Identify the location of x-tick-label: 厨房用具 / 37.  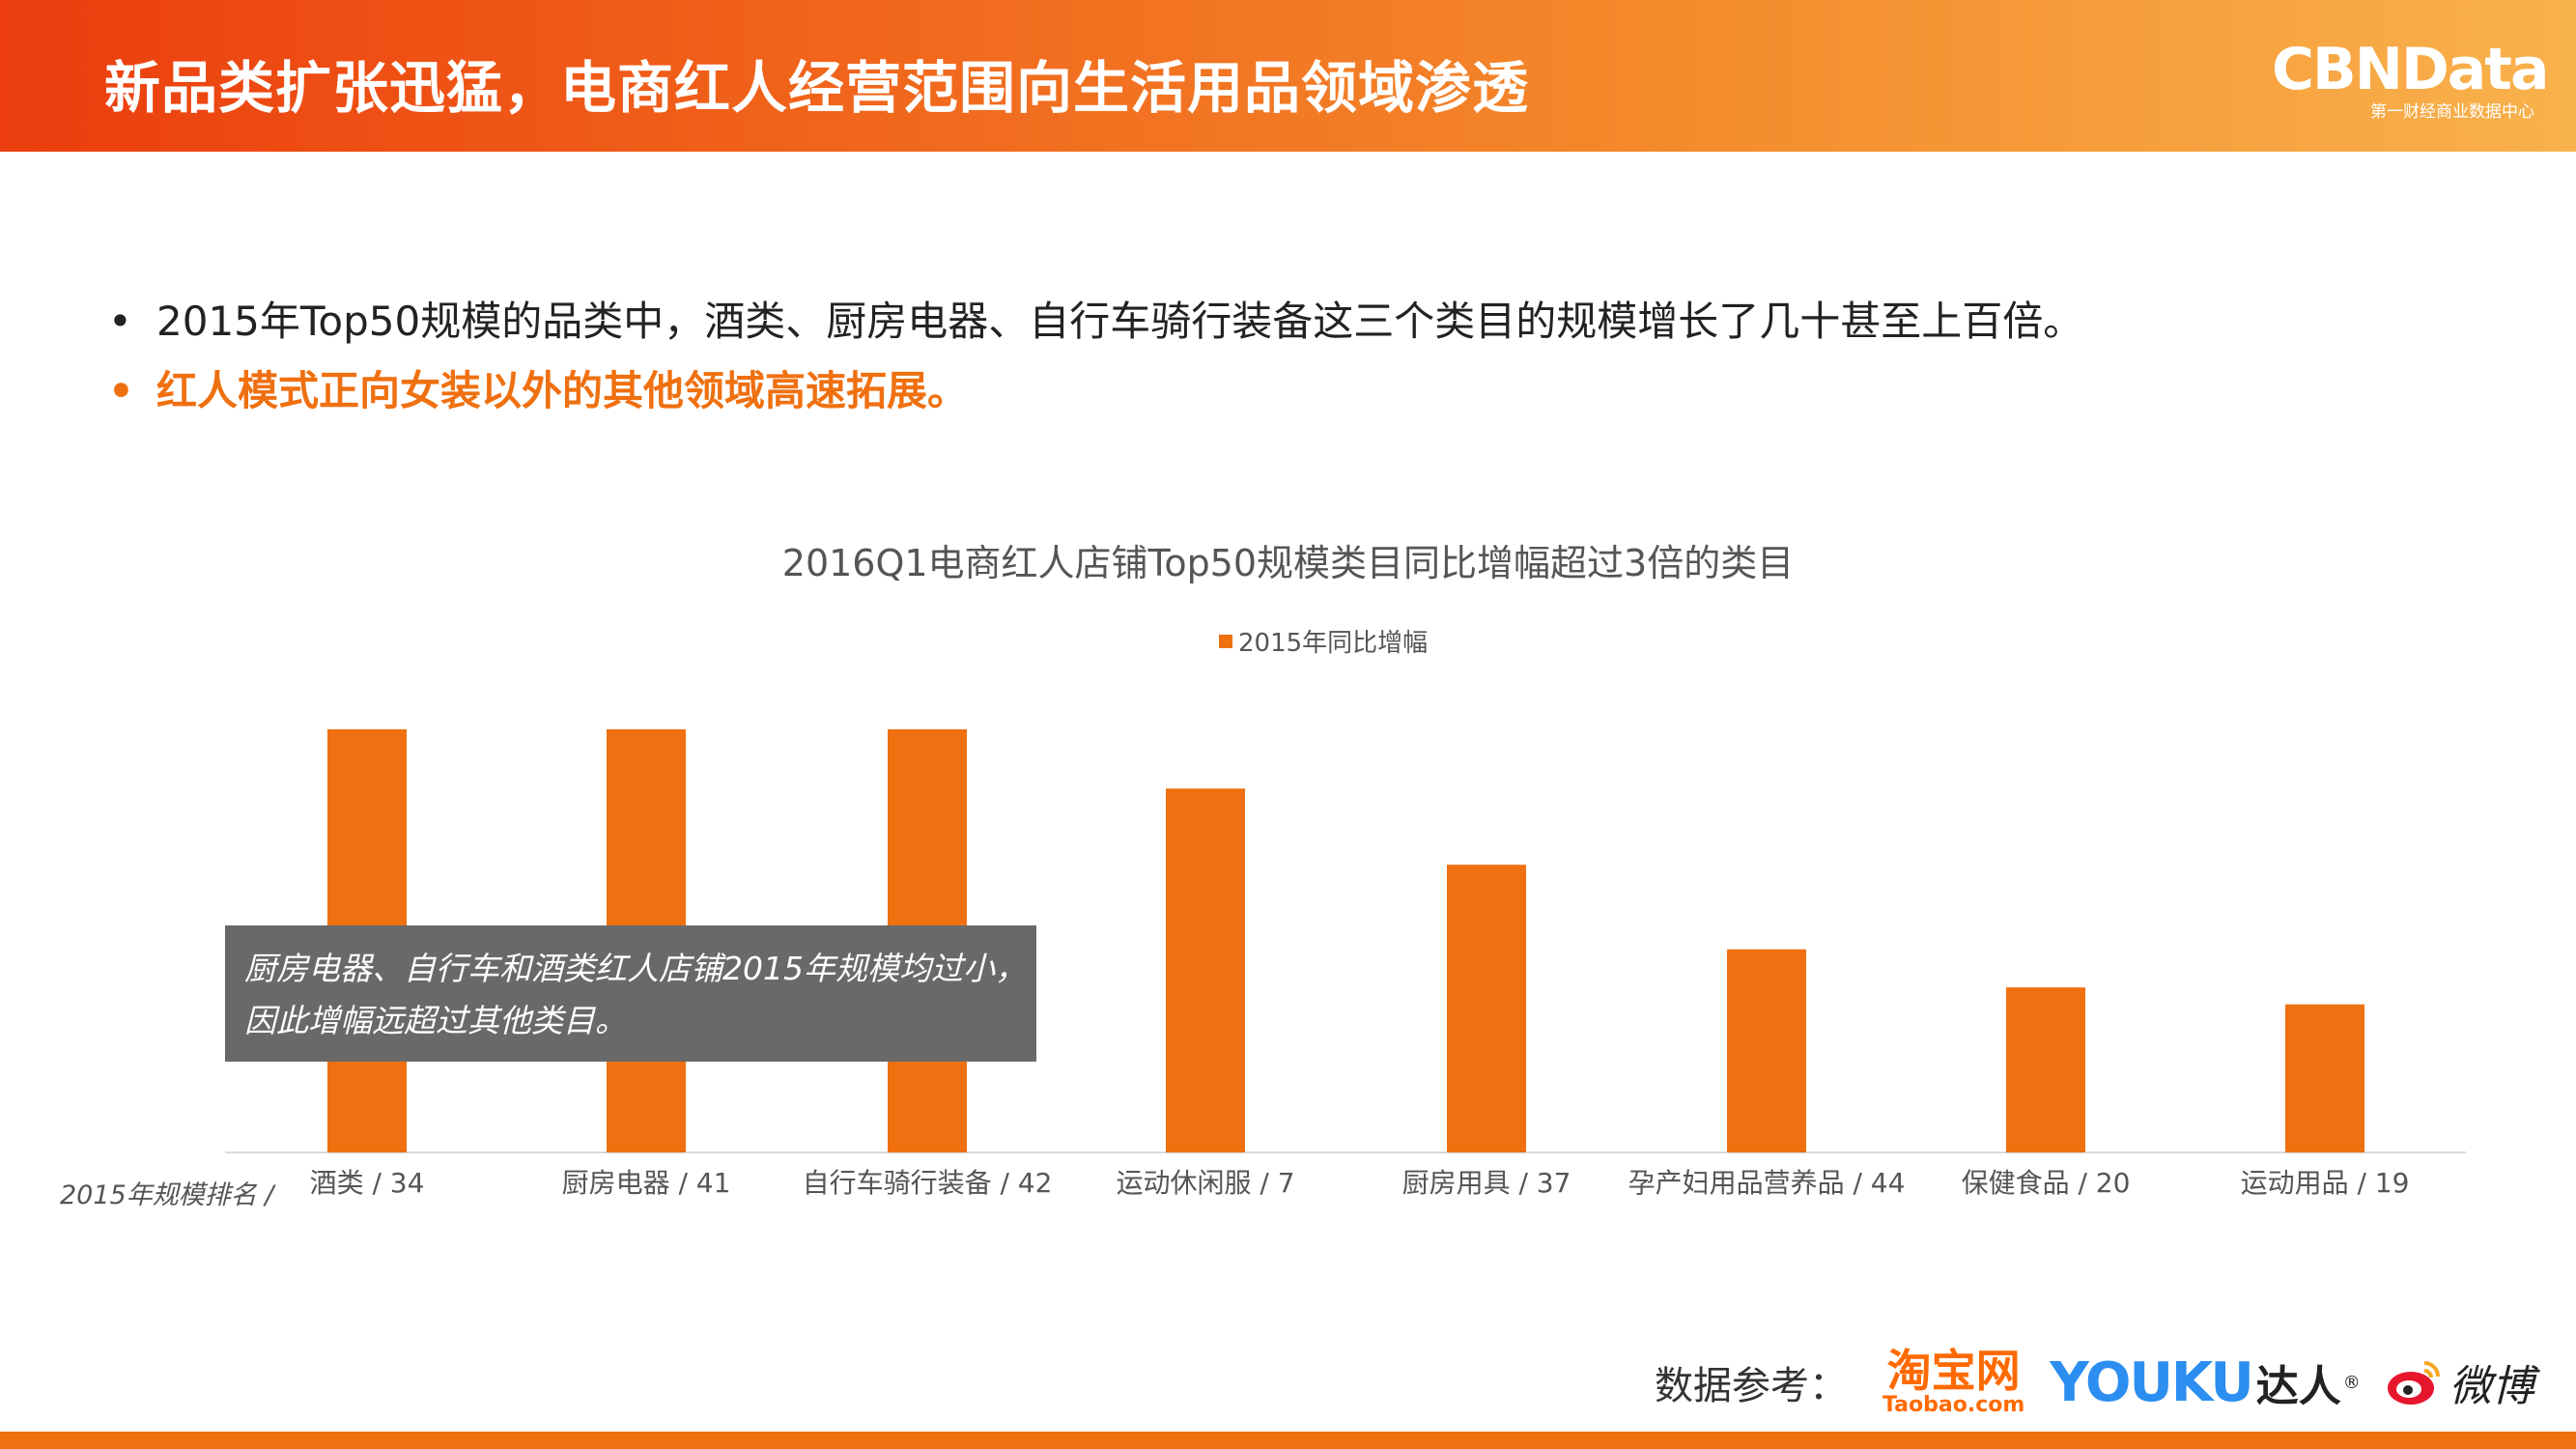
(1486, 1183).